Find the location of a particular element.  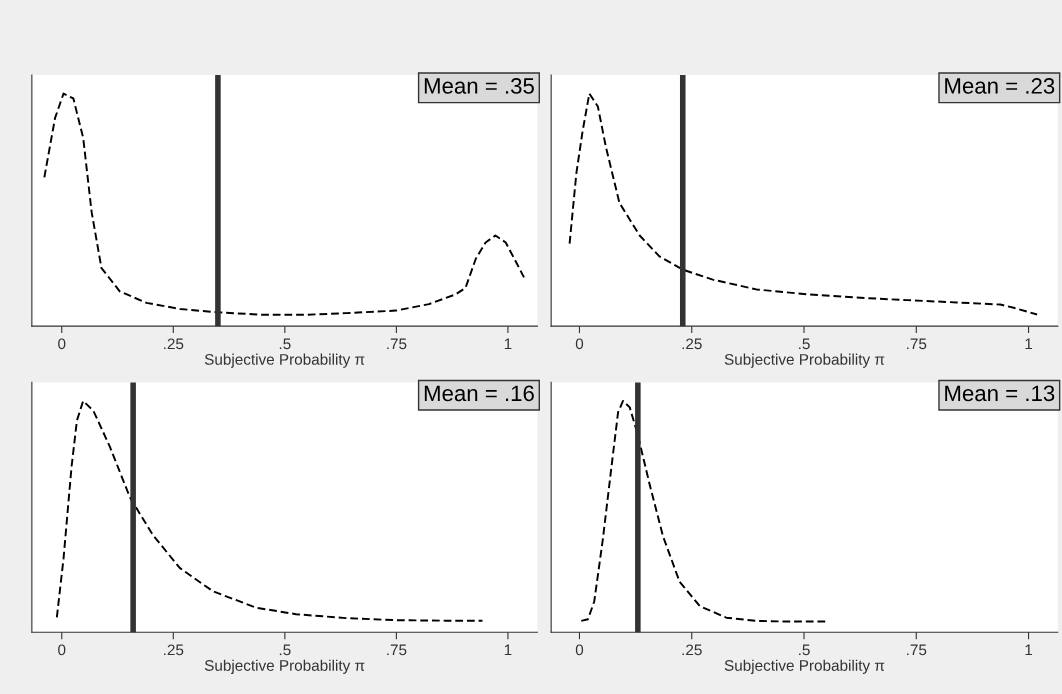

annotation: Mean = .16 is located at coordinates (479, 393).